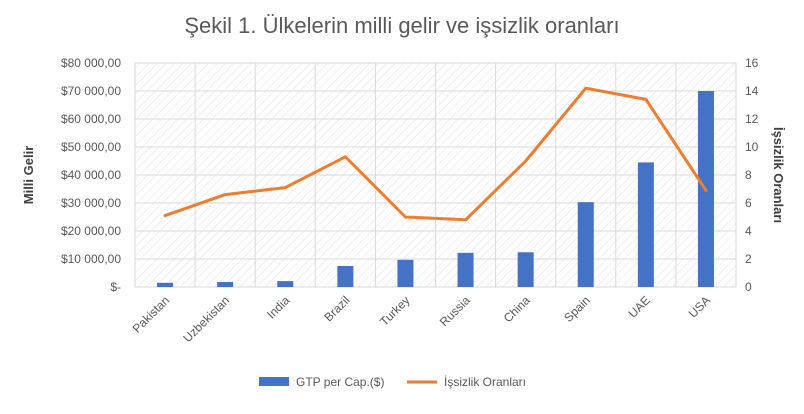  I want to click on left-tick-label: $50 000,00, so click(91, 147).